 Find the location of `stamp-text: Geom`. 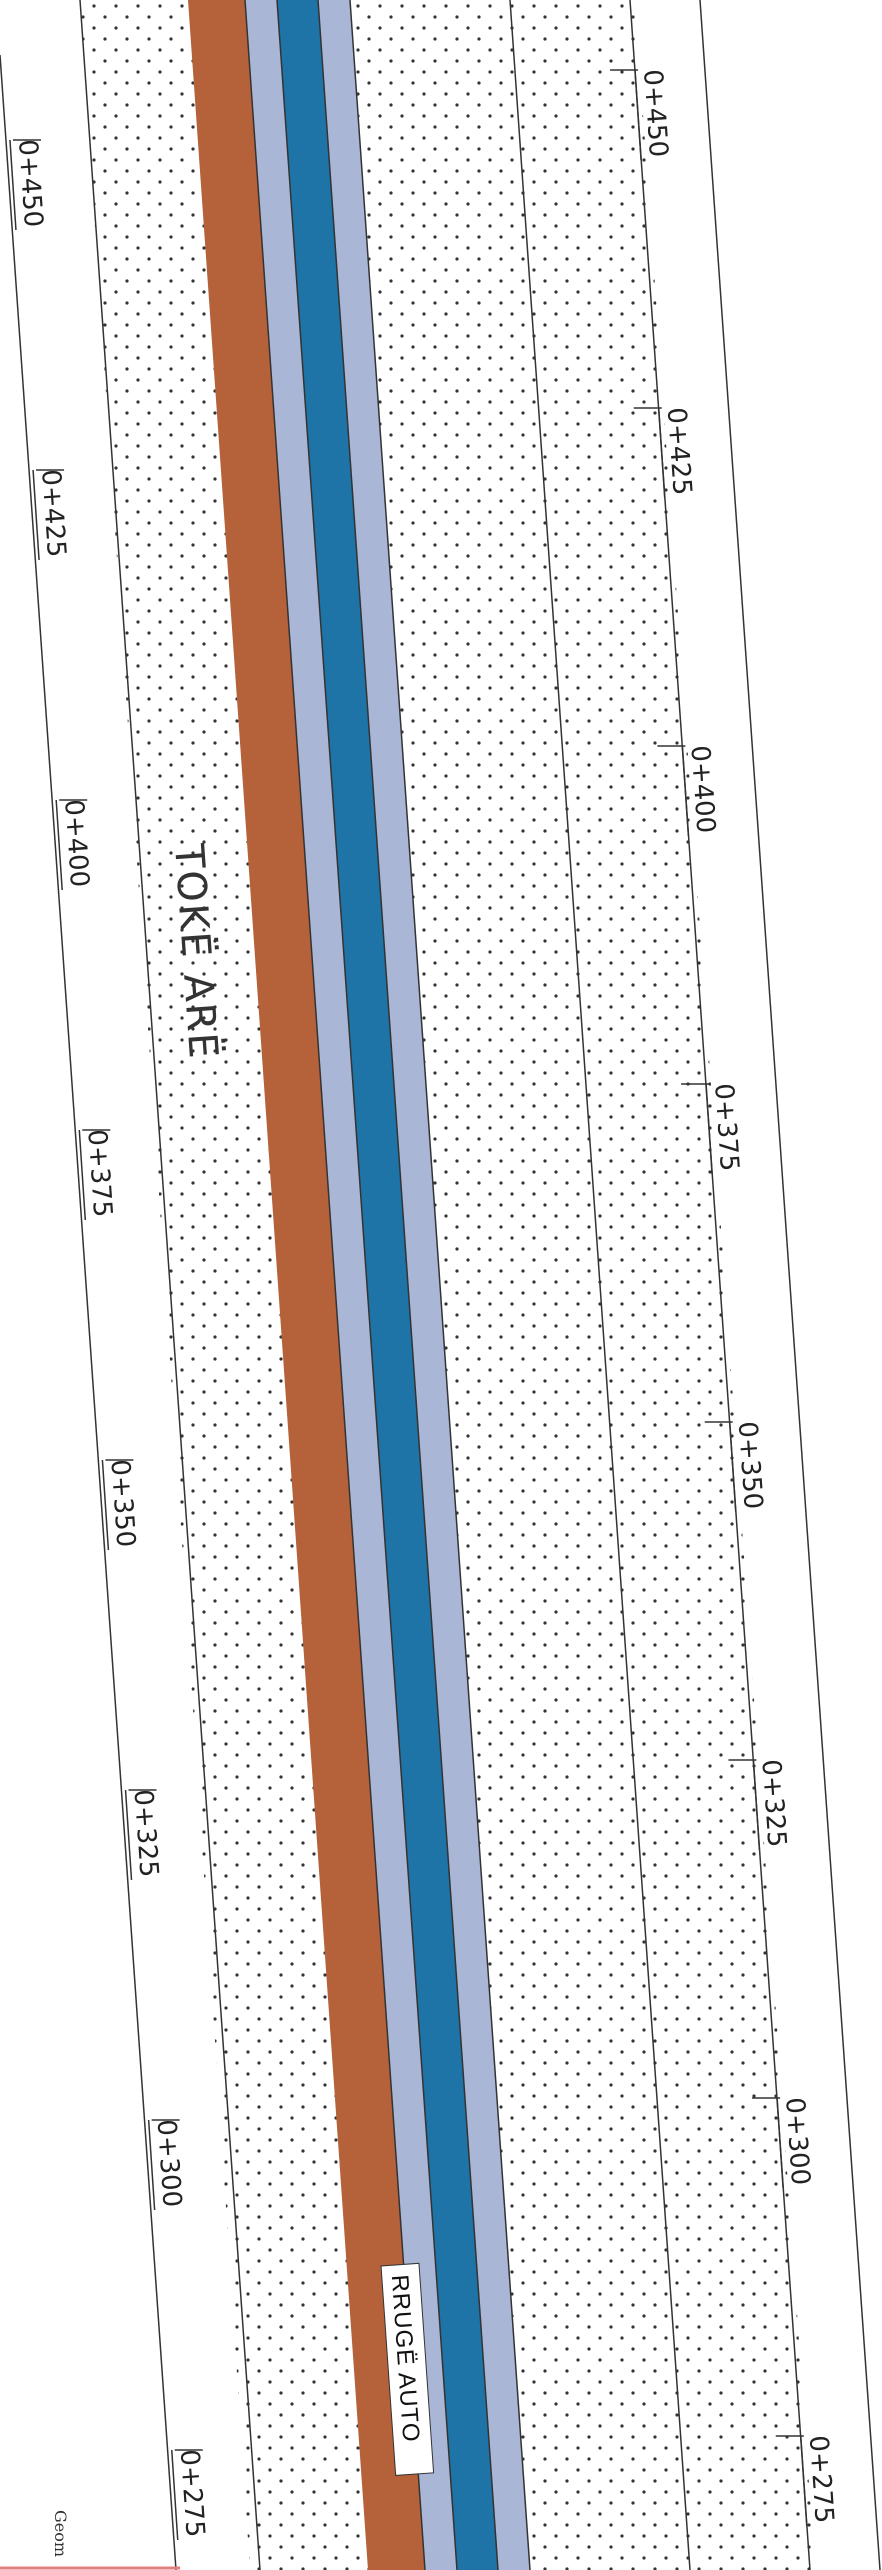

stamp-text: Geom is located at coordinates (60, 2533).